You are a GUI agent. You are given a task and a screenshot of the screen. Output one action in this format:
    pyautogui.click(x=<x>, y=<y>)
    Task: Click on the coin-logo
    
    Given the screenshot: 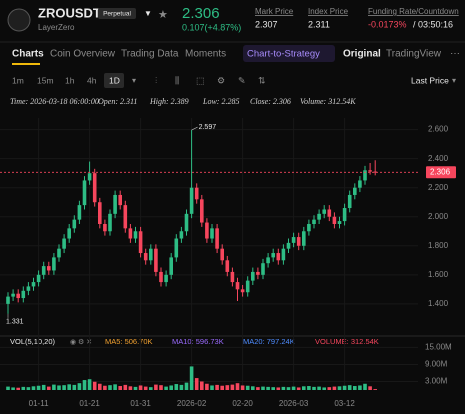 What is the action you would take?
    pyautogui.click(x=19, y=20)
    